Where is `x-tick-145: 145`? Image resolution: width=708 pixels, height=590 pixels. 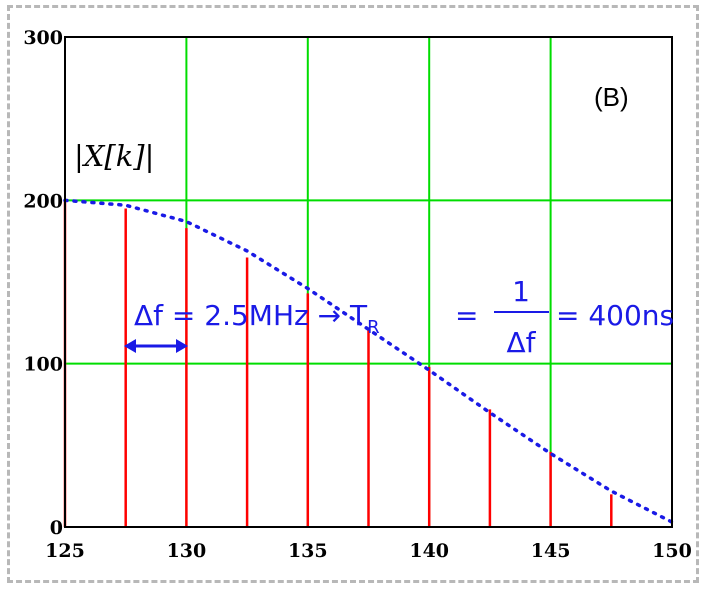
x-tick-145: 145 is located at coordinates (551, 551).